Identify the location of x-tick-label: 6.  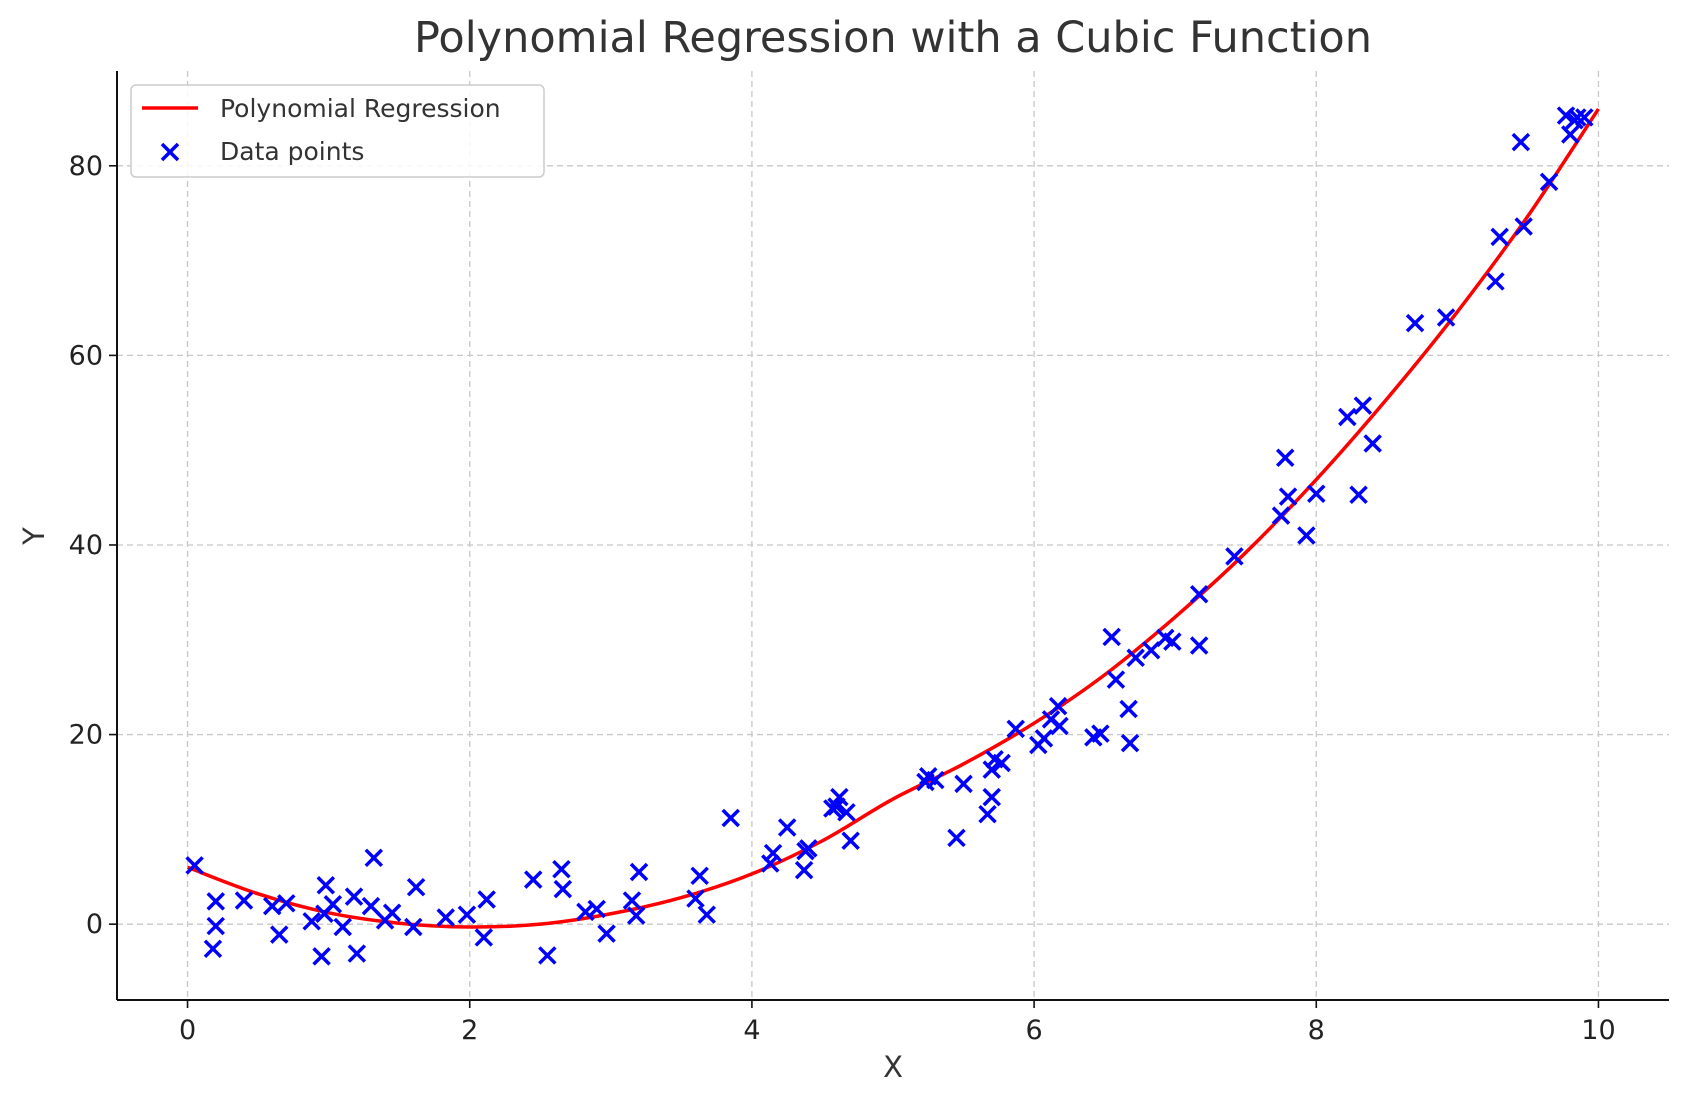
(1033, 1030).